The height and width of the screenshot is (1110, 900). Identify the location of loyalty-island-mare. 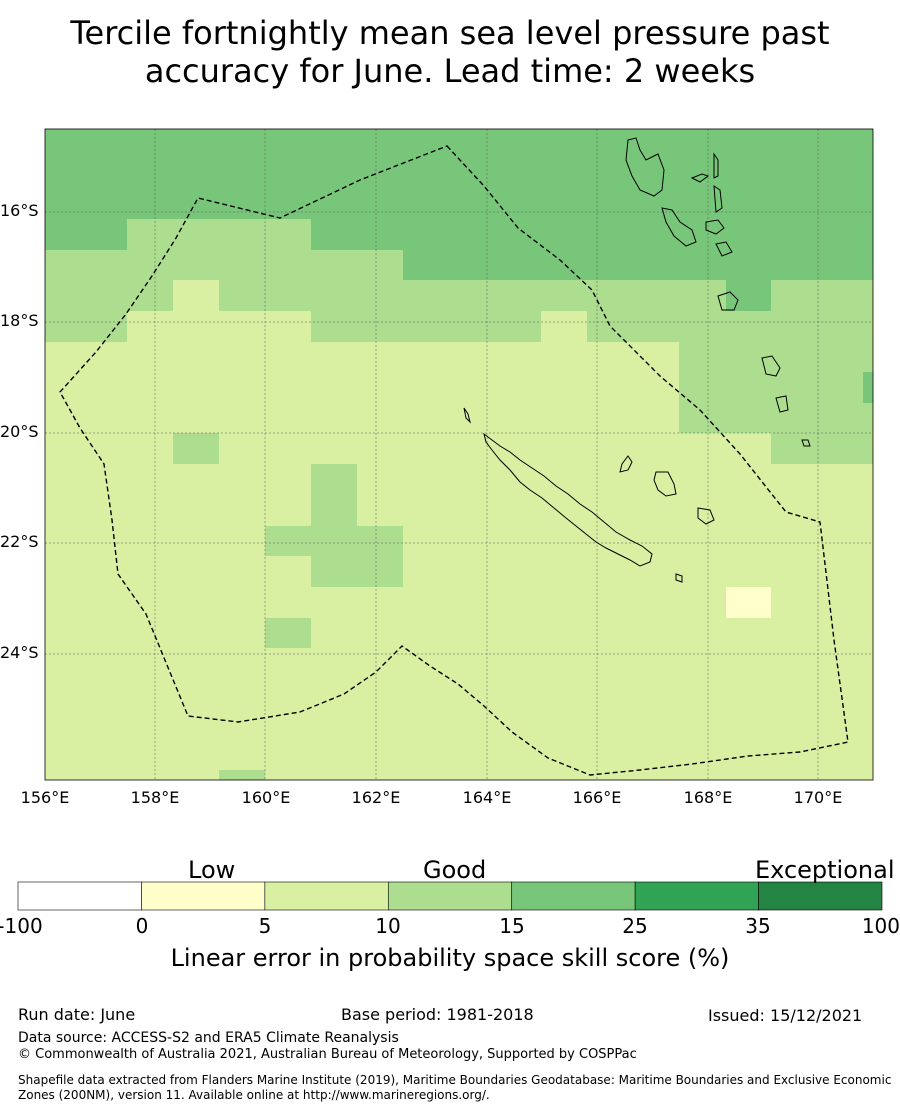
(706, 516).